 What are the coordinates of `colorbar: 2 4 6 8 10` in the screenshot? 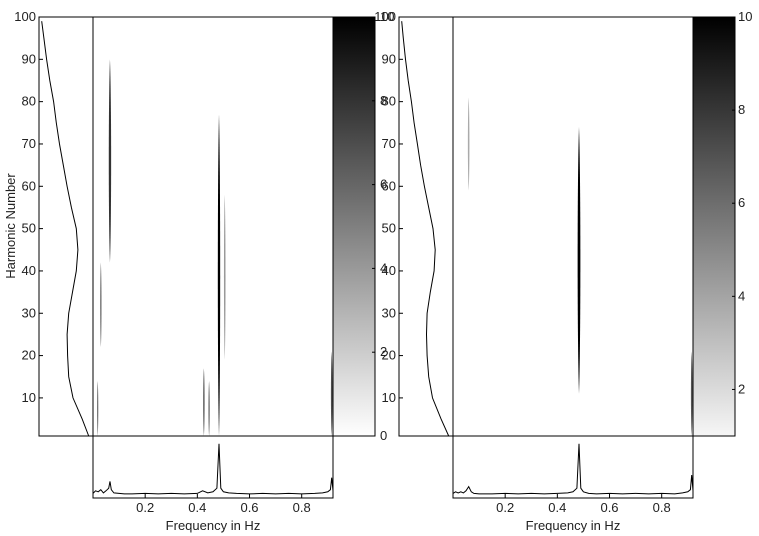 It's located at (722, 223).